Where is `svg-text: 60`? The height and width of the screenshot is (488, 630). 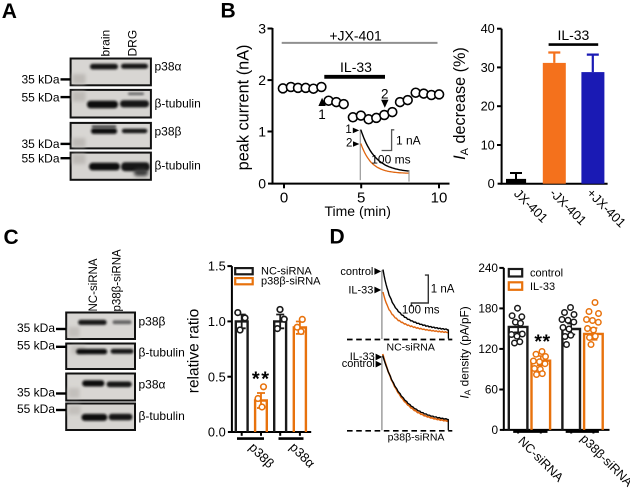 svg-text: 60 is located at coordinates (492, 390).